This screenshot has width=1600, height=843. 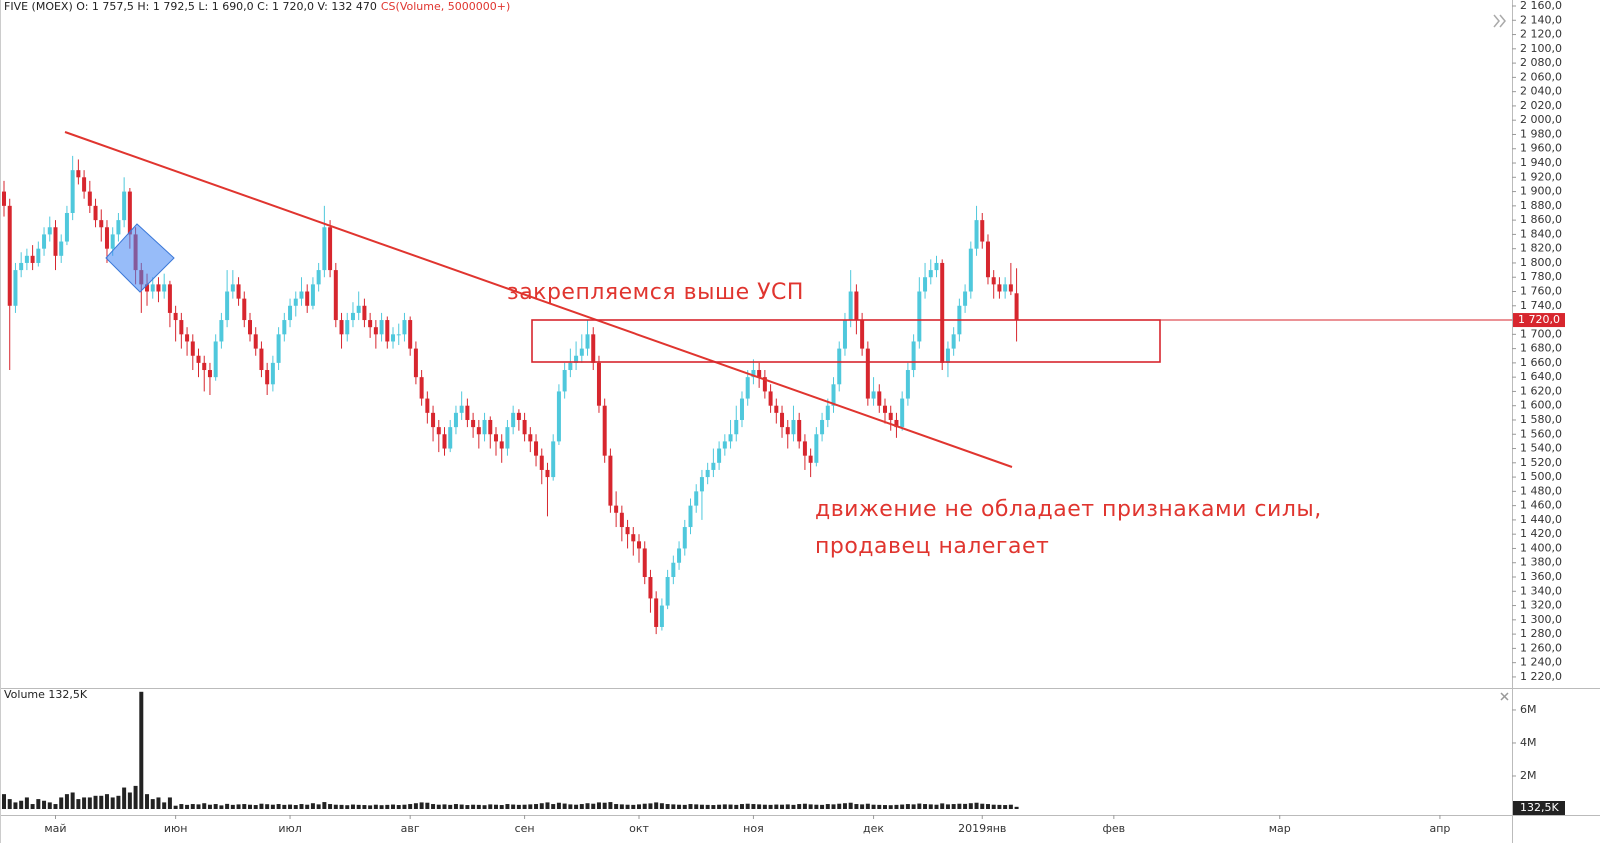 I want to click on y-tick-label: 1 940,0, so click(x=1541, y=162).